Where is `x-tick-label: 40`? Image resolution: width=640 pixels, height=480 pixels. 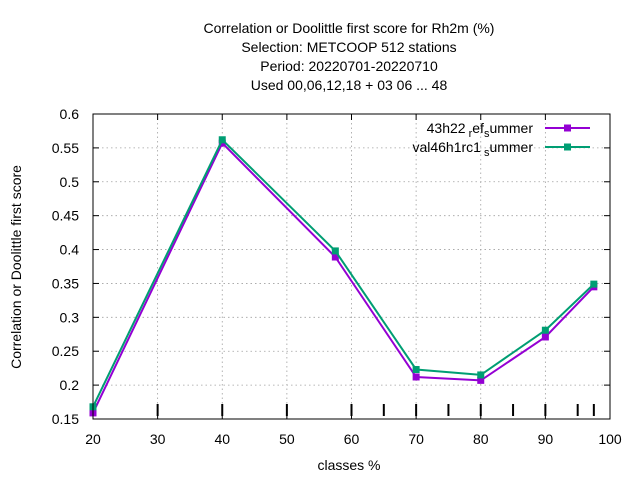
x-tick-label: 40 is located at coordinates (222, 439).